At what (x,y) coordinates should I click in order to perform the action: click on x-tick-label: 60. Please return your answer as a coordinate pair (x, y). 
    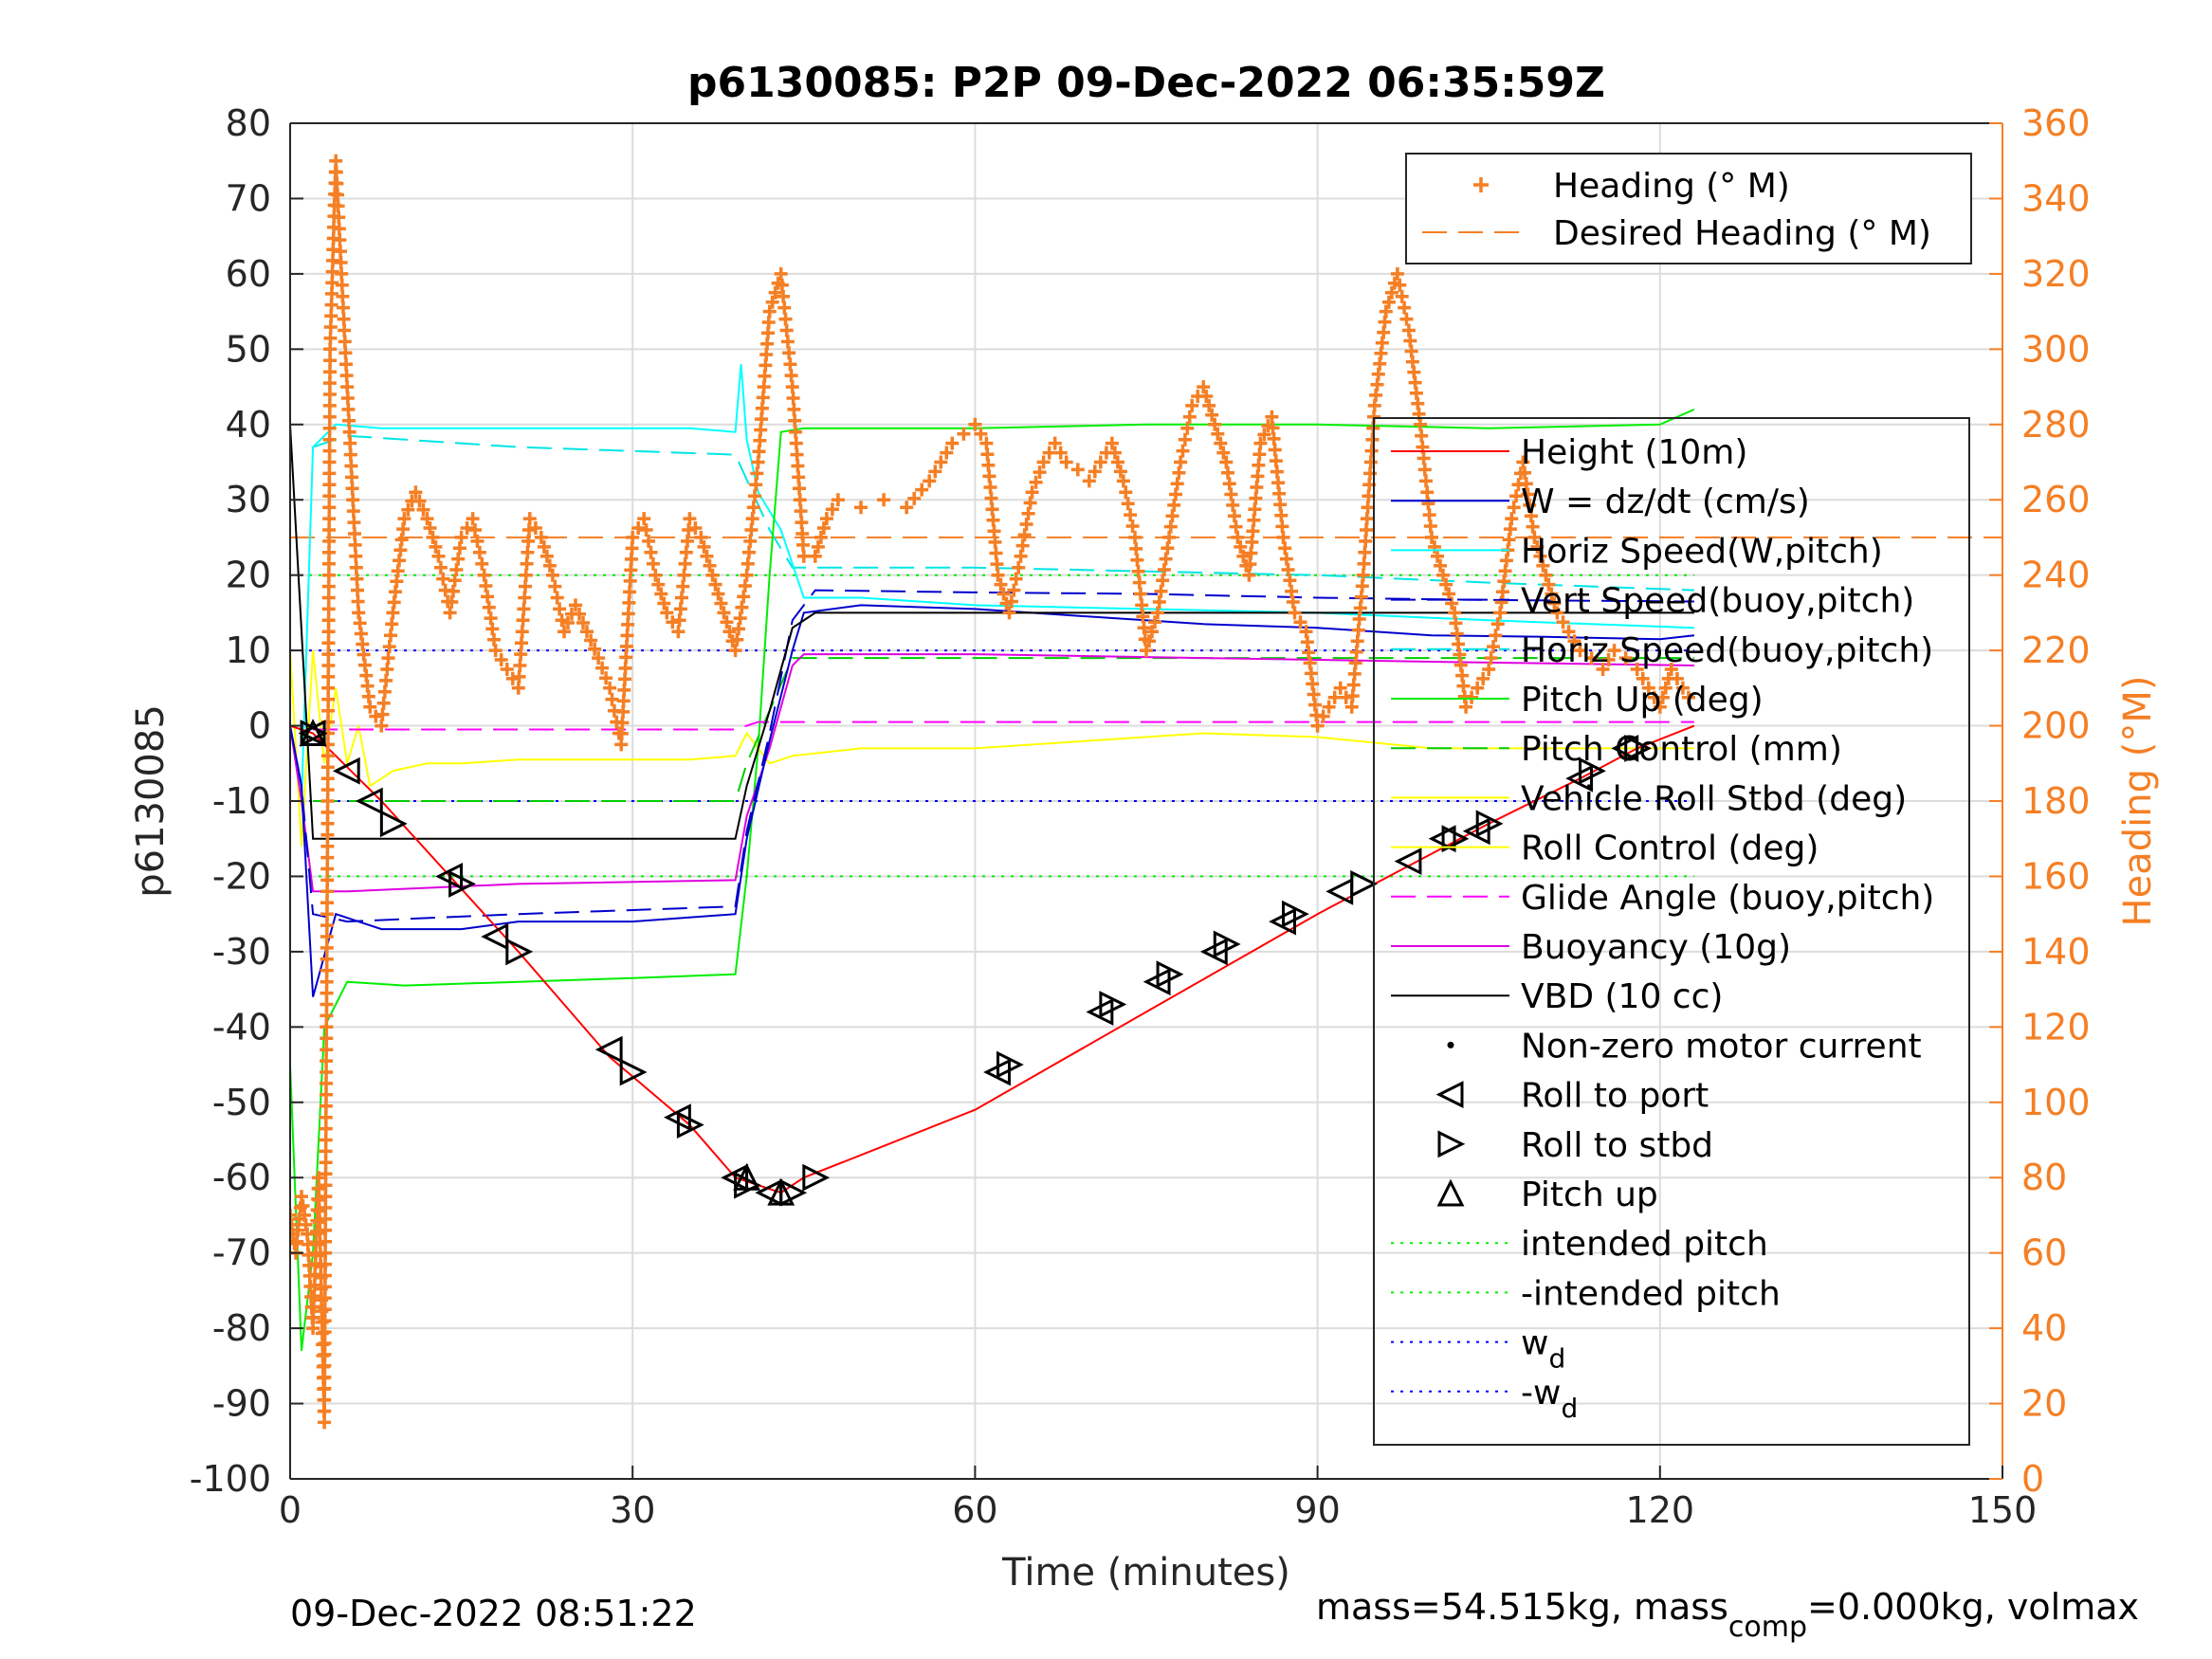
    Looking at the image, I should click on (974, 1510).